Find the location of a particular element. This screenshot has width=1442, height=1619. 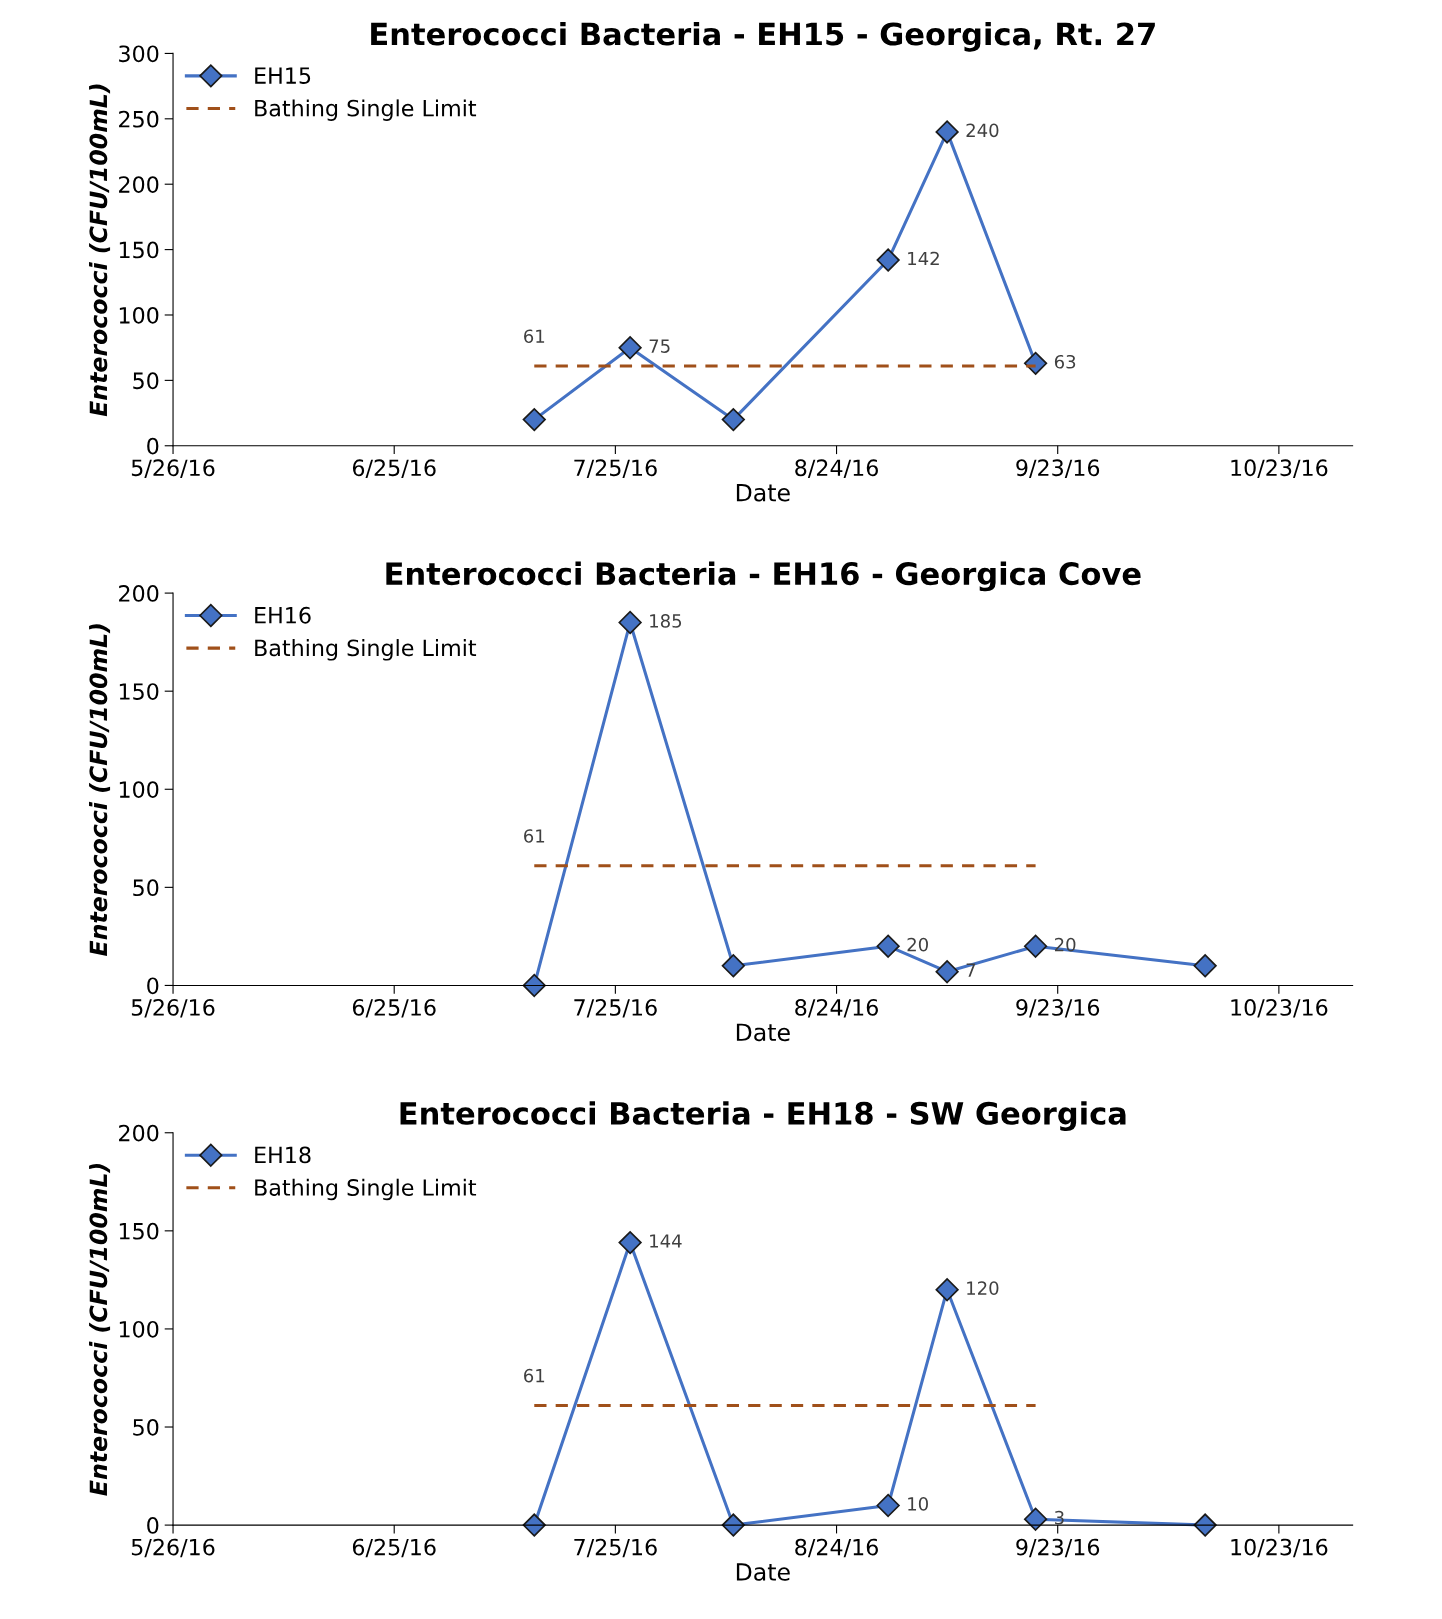

y-tick-label: 300 is located at coordinates (139, 54).